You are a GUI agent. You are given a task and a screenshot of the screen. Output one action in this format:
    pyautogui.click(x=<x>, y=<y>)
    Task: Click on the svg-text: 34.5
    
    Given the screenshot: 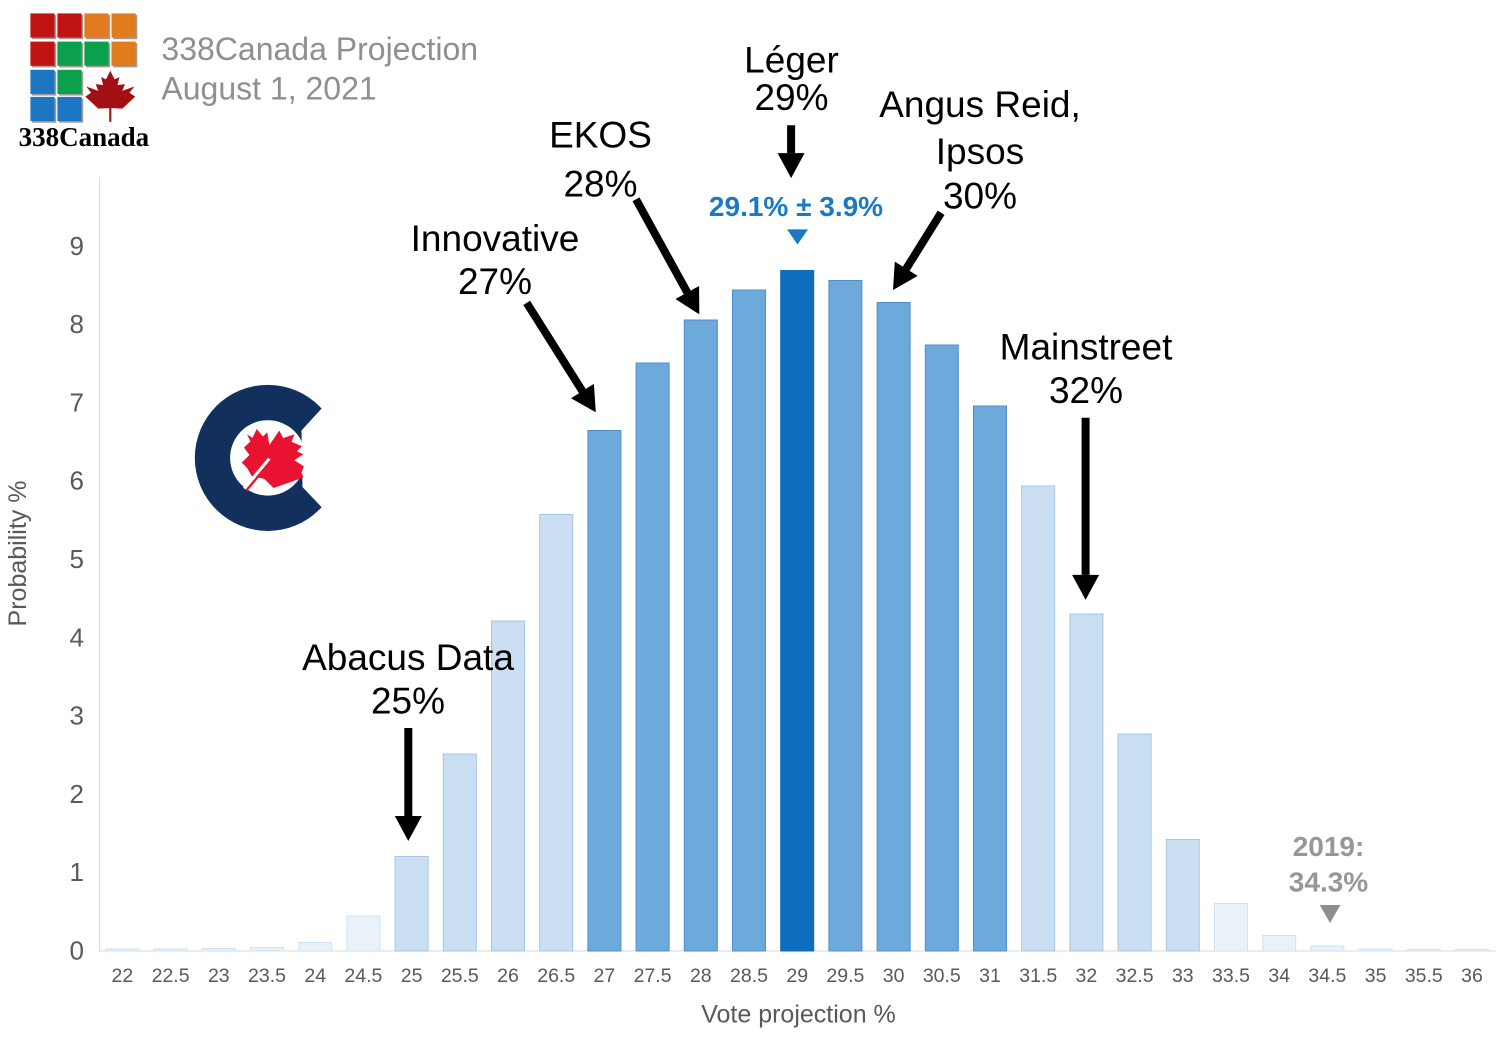 What is the action you would take?
    pyautogui.click(x=1327, y=976)
    